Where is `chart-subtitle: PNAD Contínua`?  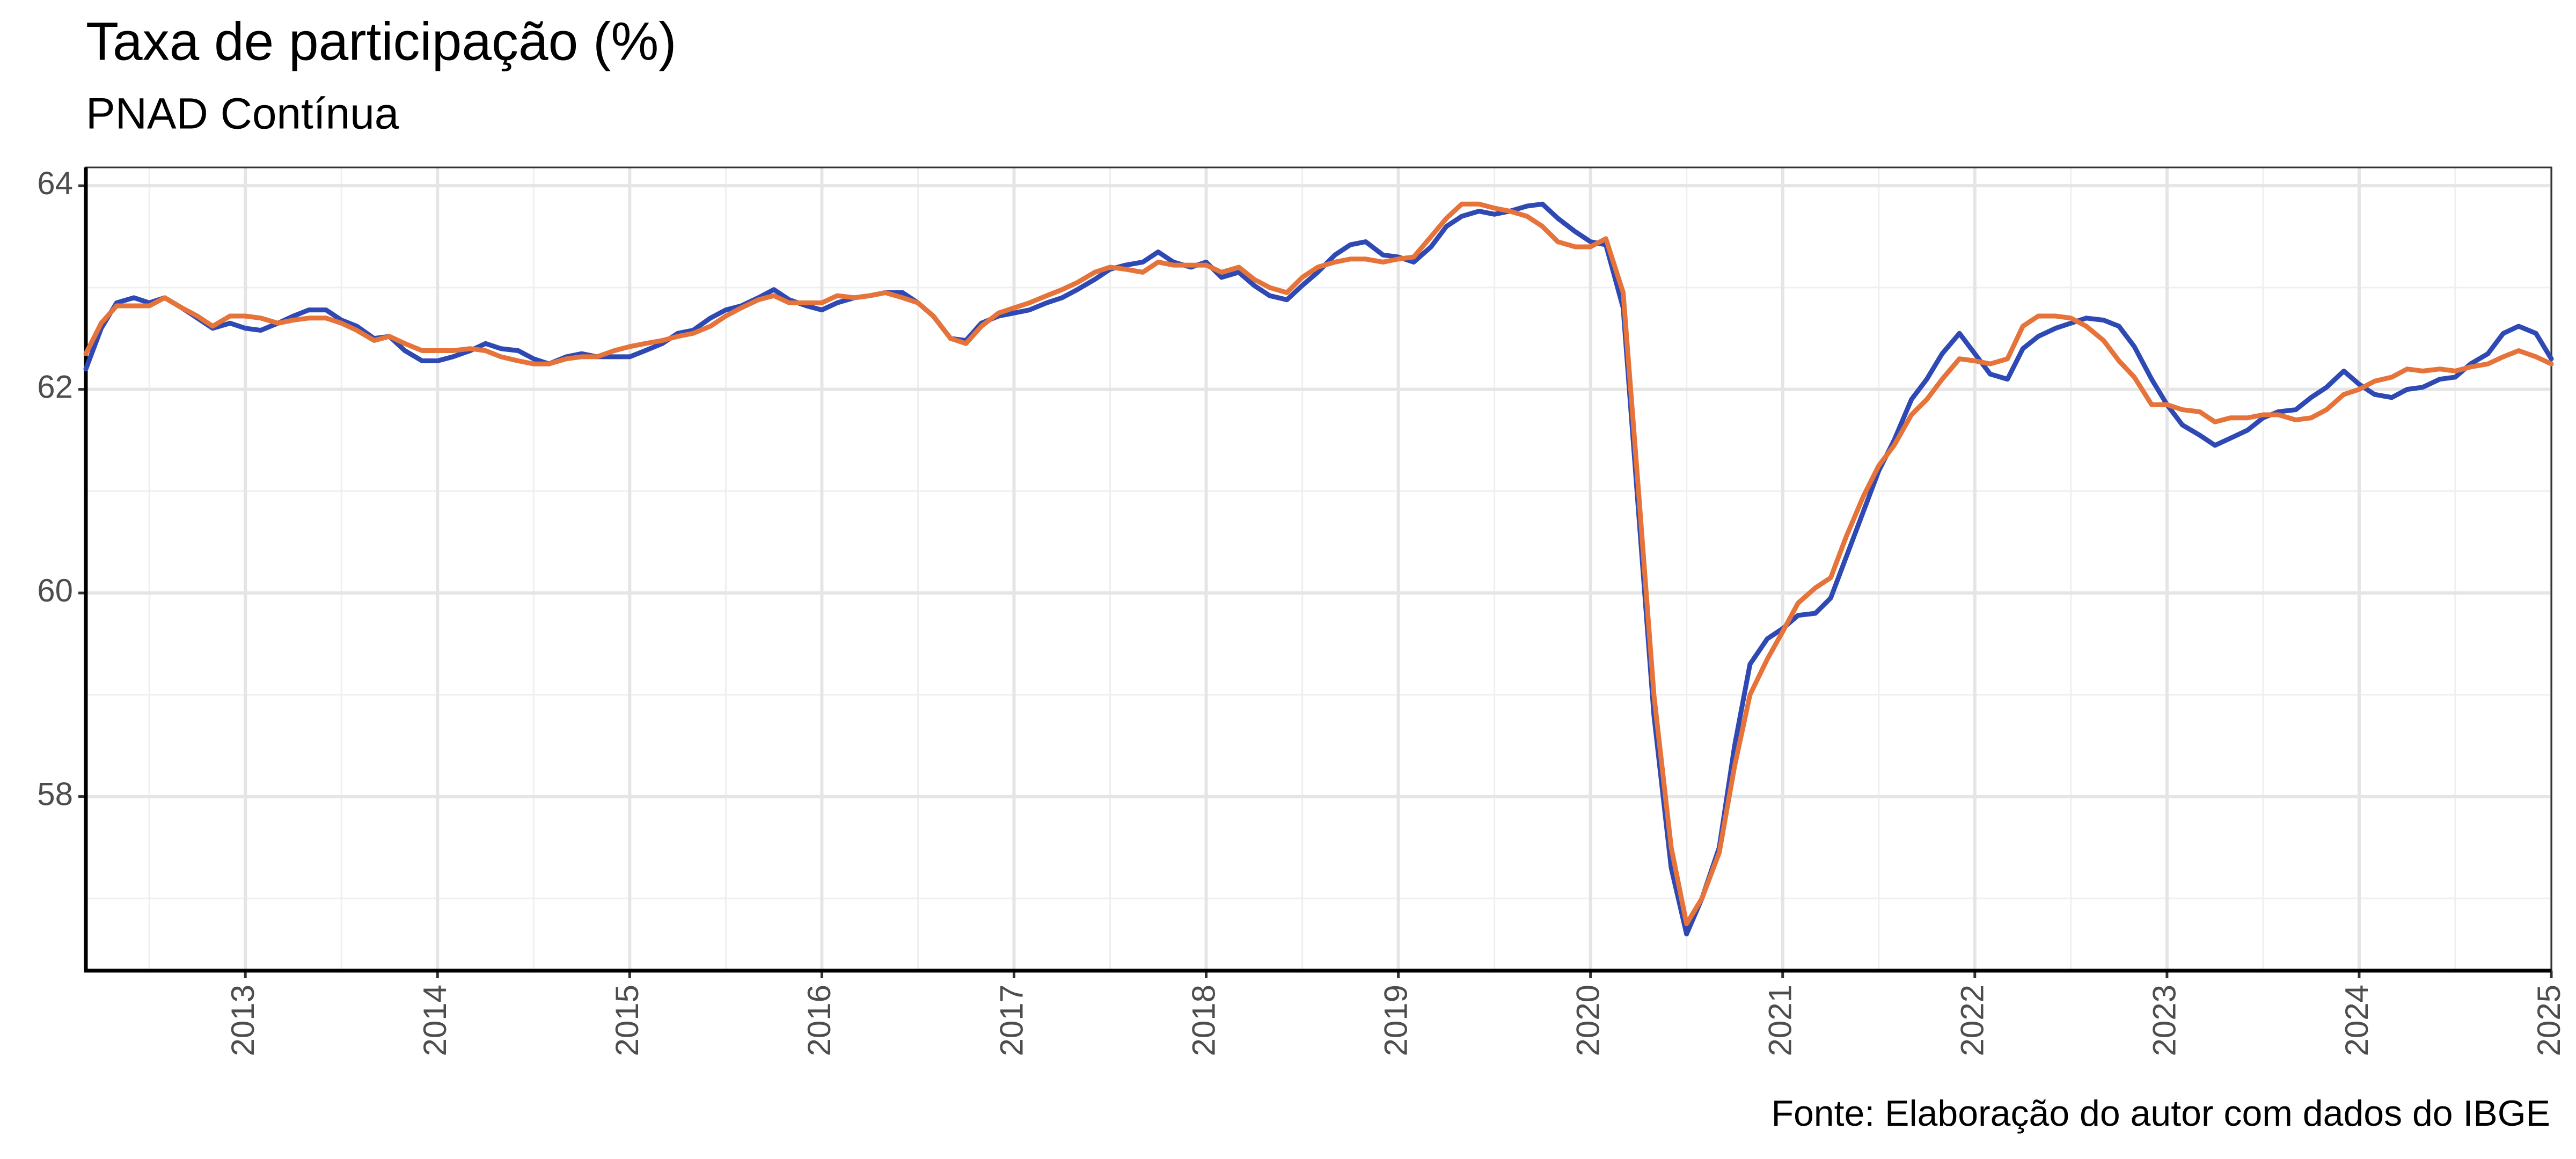
chart-subtitle: PNAD Contínua is located at coordinates (242, 114).